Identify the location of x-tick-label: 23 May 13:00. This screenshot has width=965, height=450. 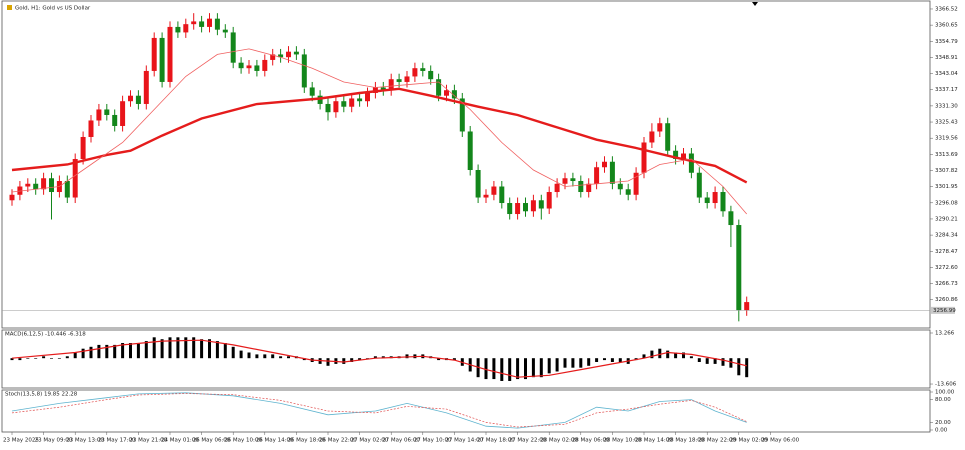
(85, 441).